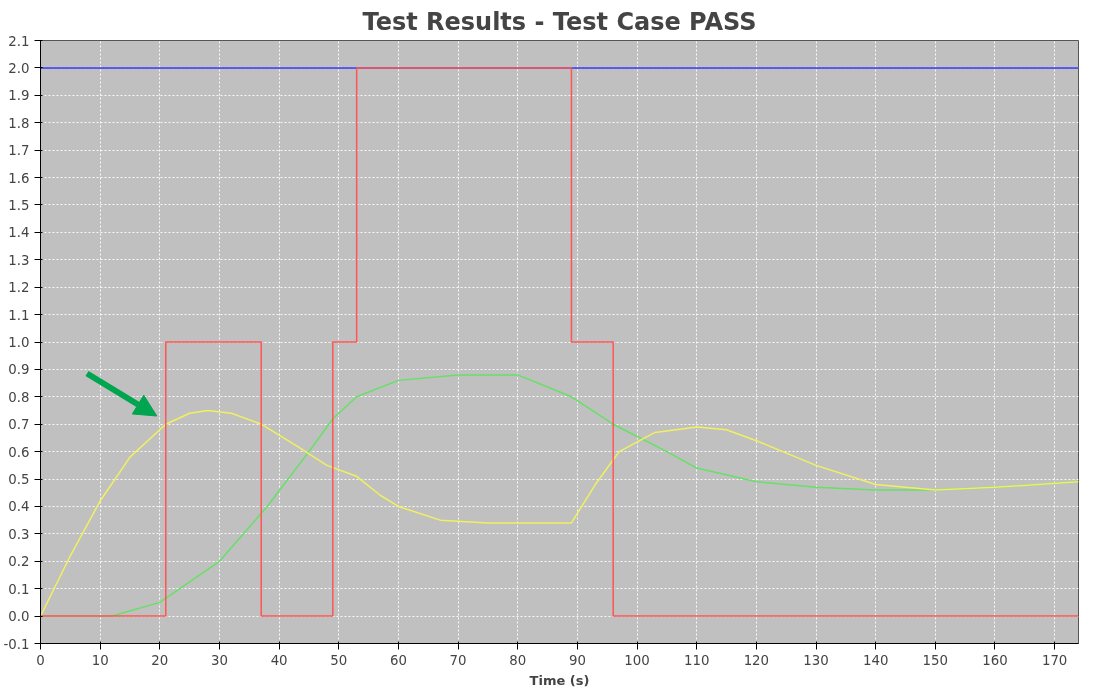 The image size is (1094, 695). I want to click on y-tick-label: 1.6, so click(19, 178).